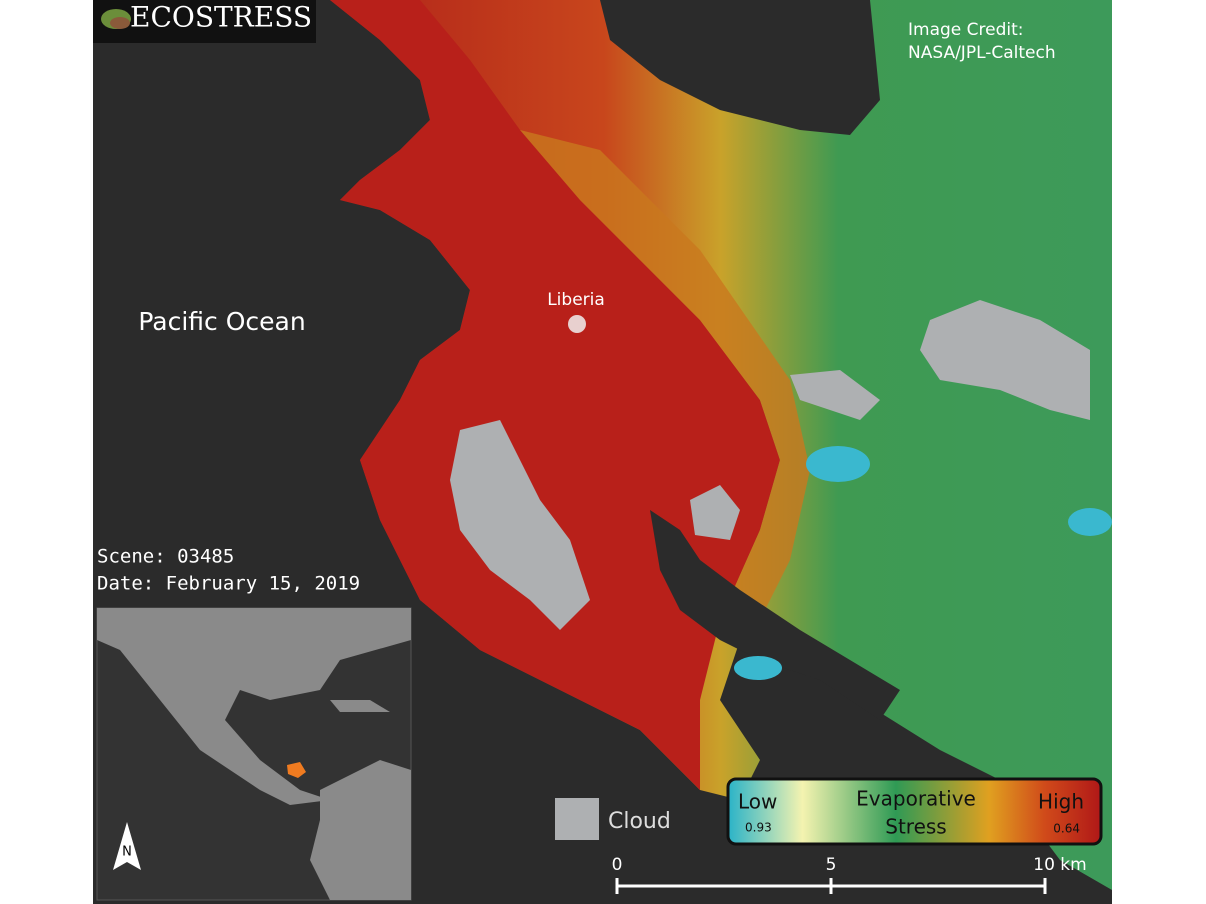 The width and height of the screenshot is (1206, 904). What do you see at coordinates (831, 886) in the screenshot?
I see `scale-bar` at bounding box center [831, 886].